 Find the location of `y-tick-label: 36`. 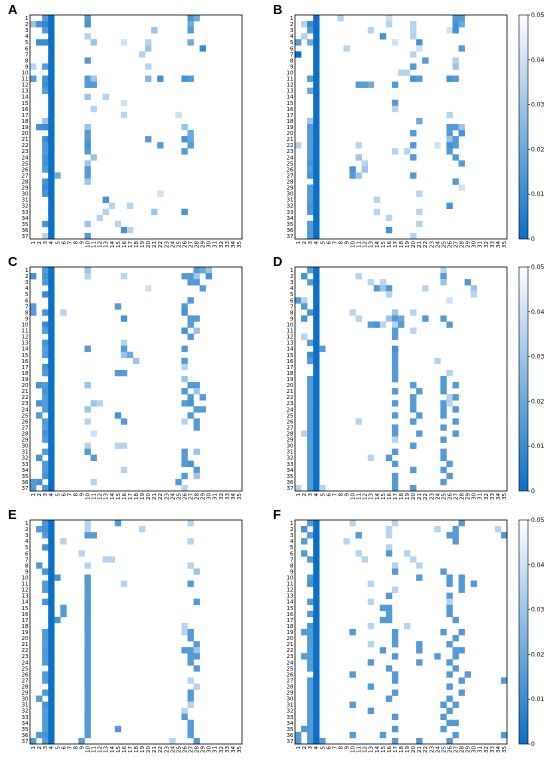

y-tick-label: 36 is located at coordinates (25, 231).